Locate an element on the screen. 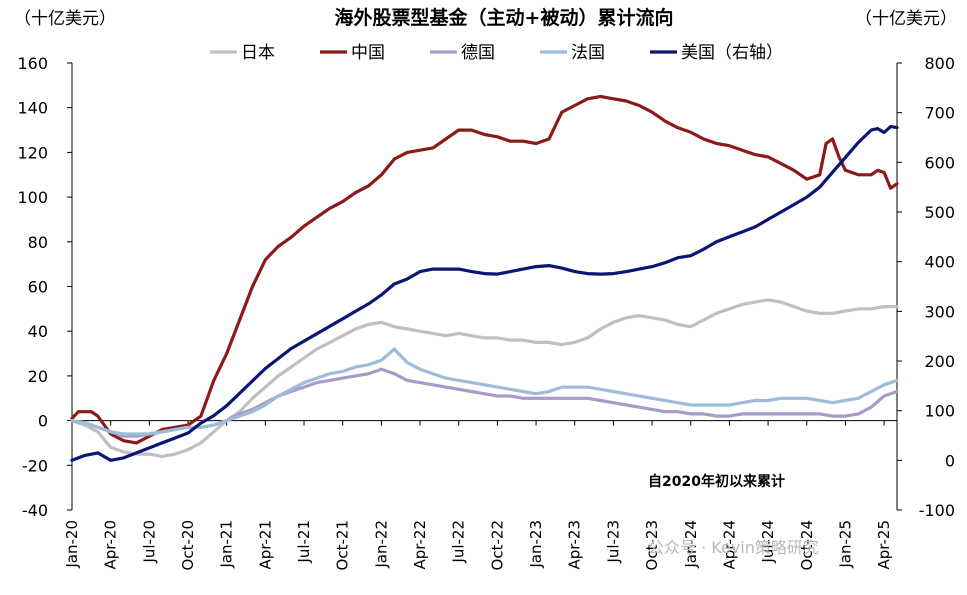 This screenshot has width=967, height=595. x-tick-label: Apr-23 is located at coordinates (575, 545).